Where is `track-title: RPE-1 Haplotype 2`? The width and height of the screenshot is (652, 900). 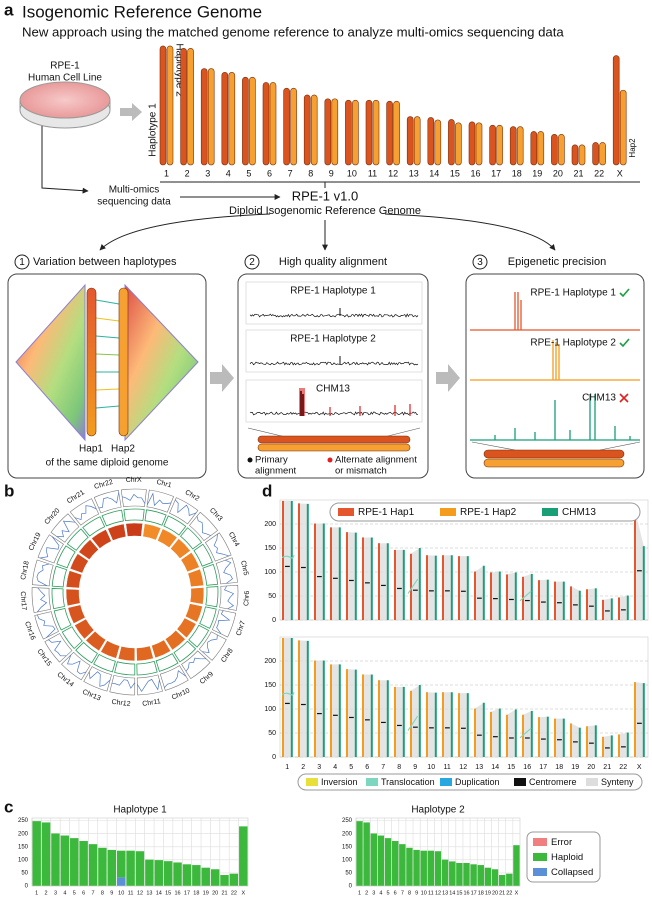 track-title: RPE-1 Haplotype 2 is located at coordinates (573, 343).